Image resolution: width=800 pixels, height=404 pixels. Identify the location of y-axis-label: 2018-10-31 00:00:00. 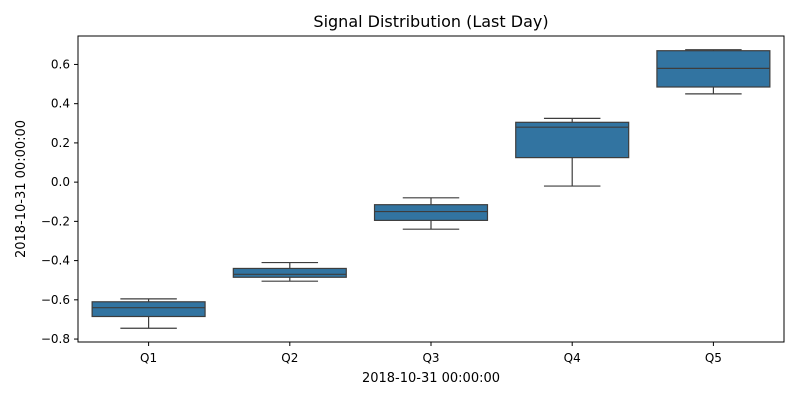
(21, 189).